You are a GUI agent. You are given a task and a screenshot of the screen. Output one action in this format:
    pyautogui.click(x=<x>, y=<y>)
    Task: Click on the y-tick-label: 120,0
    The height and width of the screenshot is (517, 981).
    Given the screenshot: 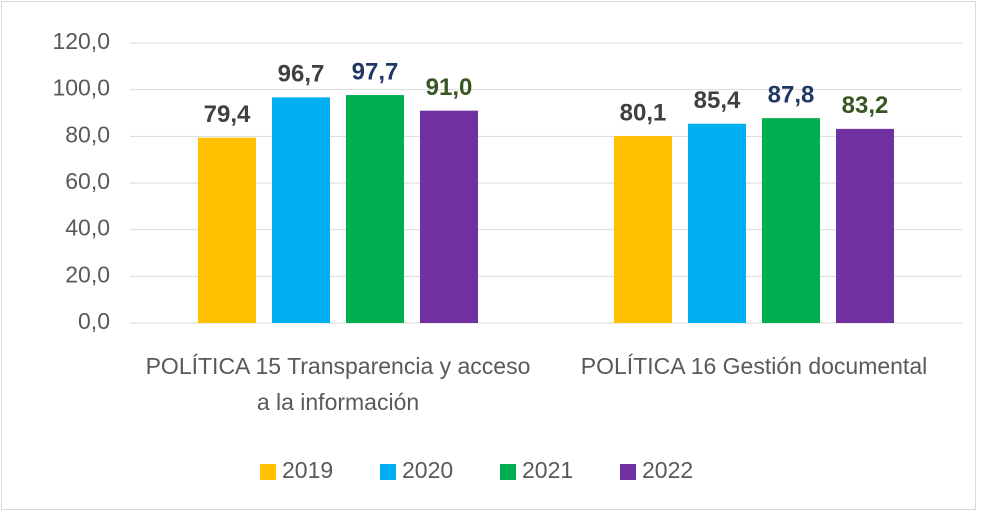 What is the action you would take?
    pyautogui.click(x=81, y=41)
    